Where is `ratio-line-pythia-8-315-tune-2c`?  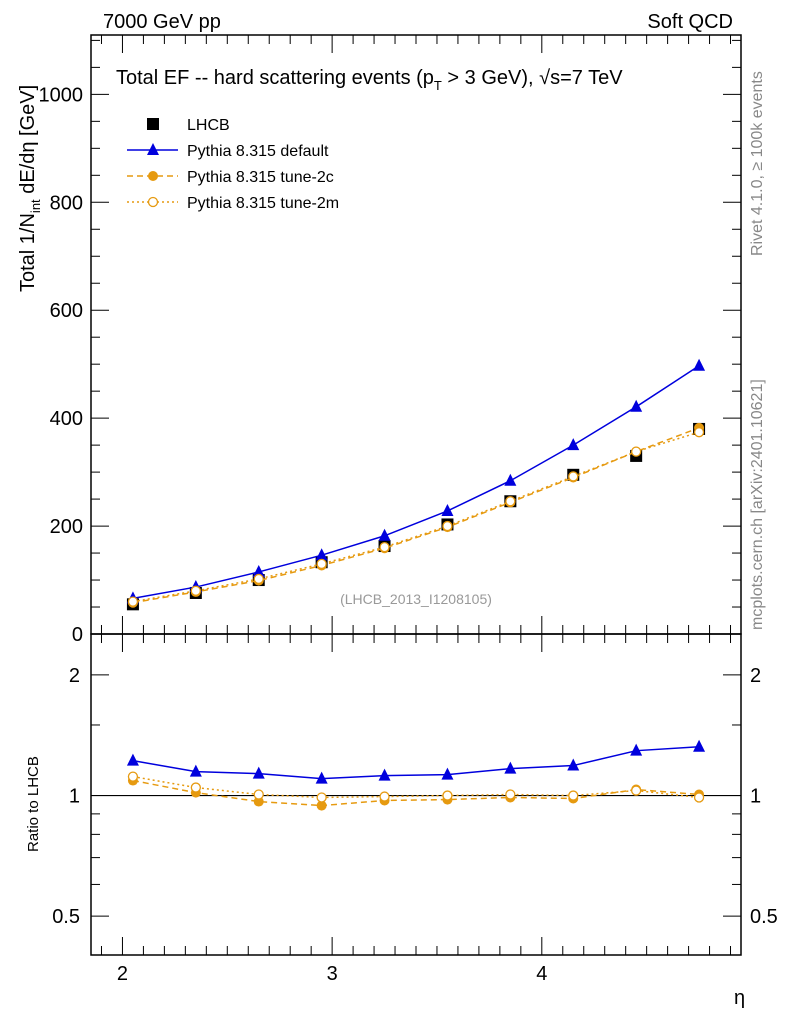
ratio-line-pythia-8-315-tune-2c is located at coordinates (416, 793).